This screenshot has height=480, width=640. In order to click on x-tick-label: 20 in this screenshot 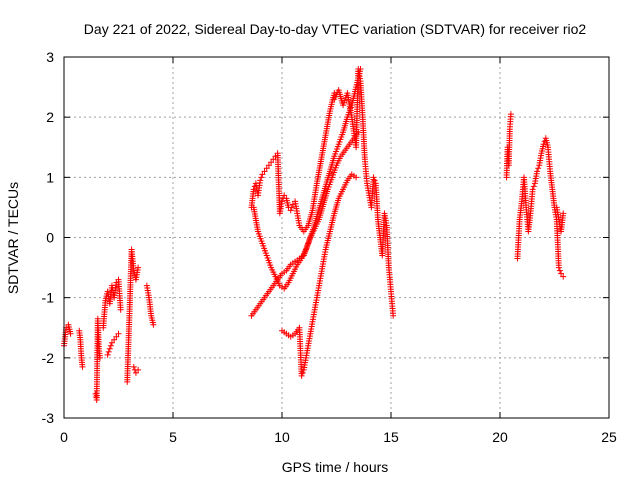, I will do `click(500, 437)`.